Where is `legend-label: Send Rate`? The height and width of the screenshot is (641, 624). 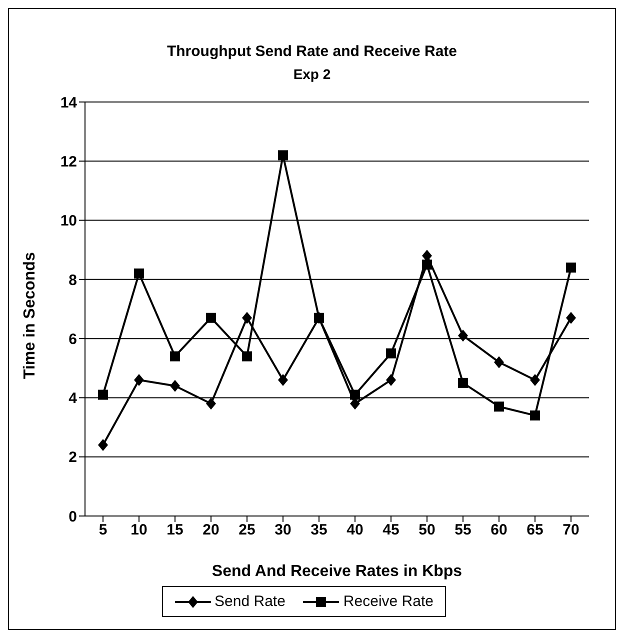
legend-label: Send Rate is located at coordinates (250, 601).